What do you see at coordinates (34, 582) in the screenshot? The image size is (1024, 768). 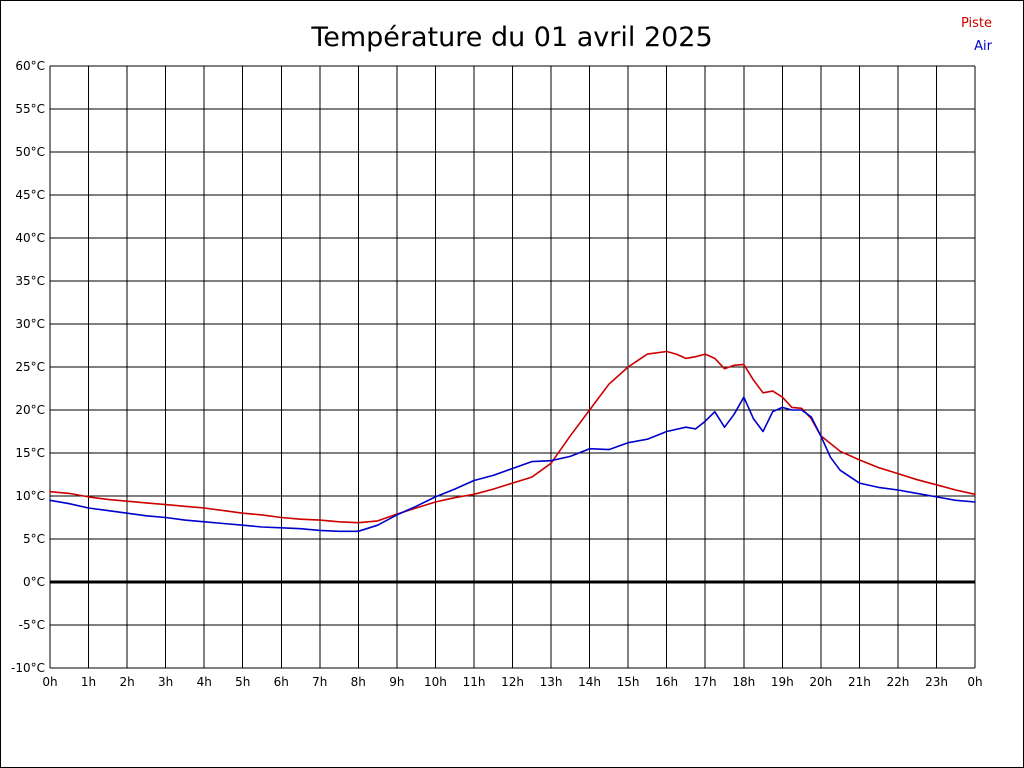 I see `svg-text: 0°C` at bounding box center [34, 582].